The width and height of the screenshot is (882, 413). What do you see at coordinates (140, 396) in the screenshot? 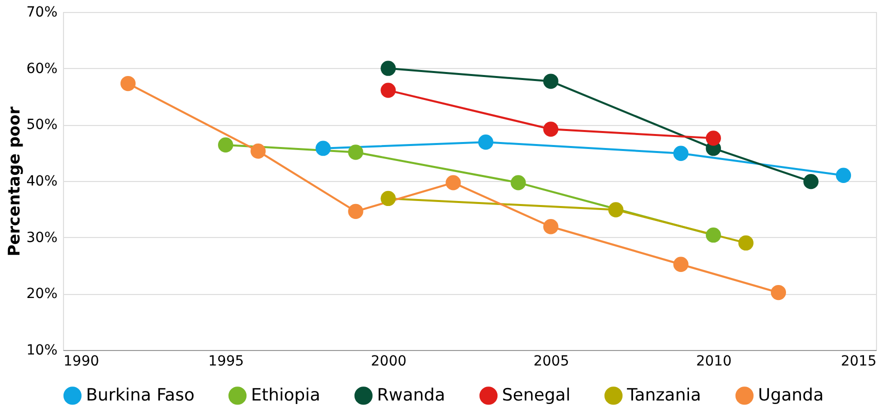
I see `legend-label: Burkina Faso` at bounding box center [140, 396].